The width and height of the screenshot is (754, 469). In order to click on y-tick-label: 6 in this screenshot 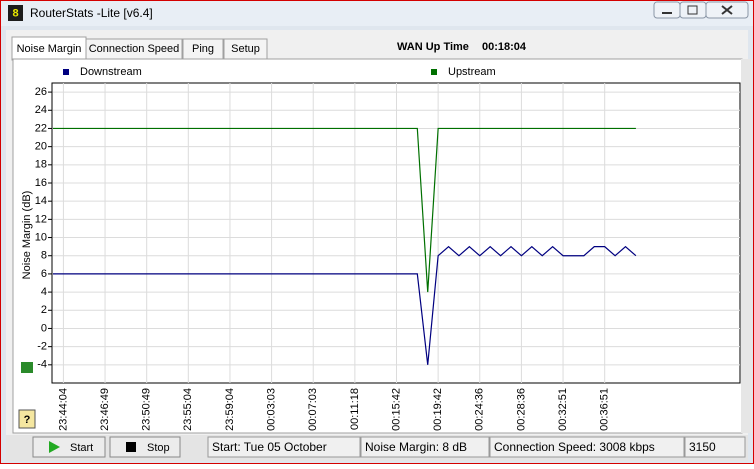, I will do `click(44, 274)`.